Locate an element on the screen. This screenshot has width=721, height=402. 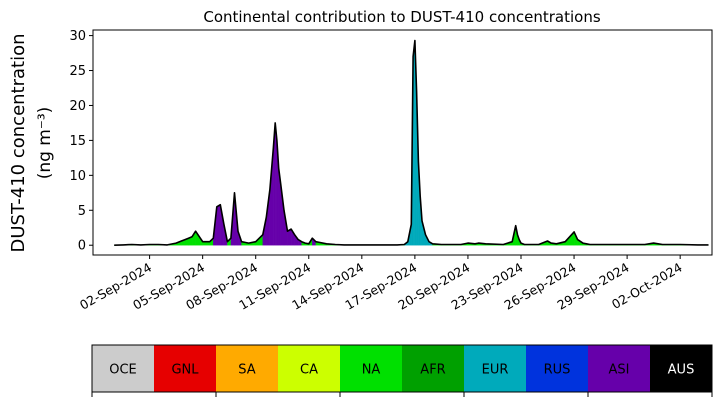
legend-label-asi: ASI is located at coordinates (619, 370).